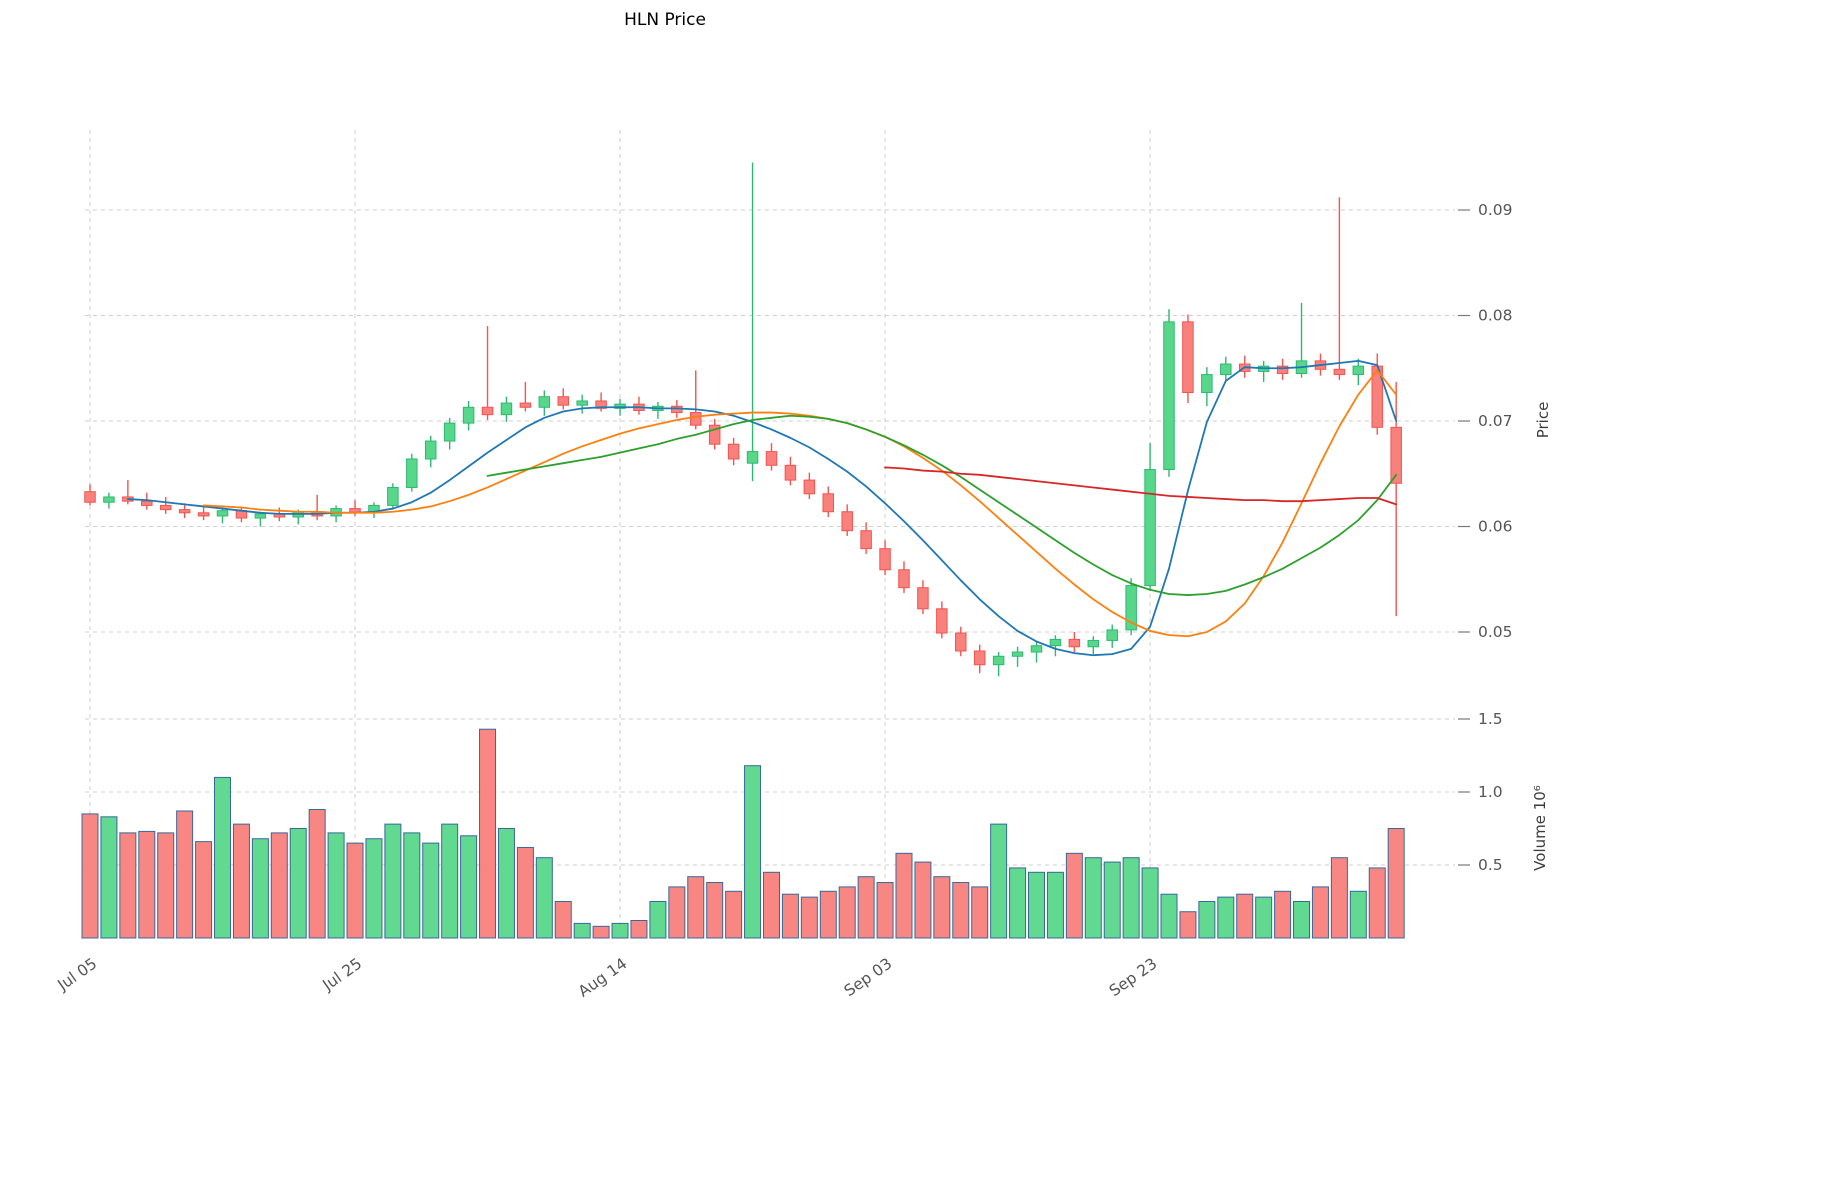 This screenshot has width=1847, height=1202. What do you see at coordinates (1485, 421) in the screenshot?
I see `price-axis-ticks: 0.05 0.06 0.07 0.08 0.09` at bounding box center [1485, 421].